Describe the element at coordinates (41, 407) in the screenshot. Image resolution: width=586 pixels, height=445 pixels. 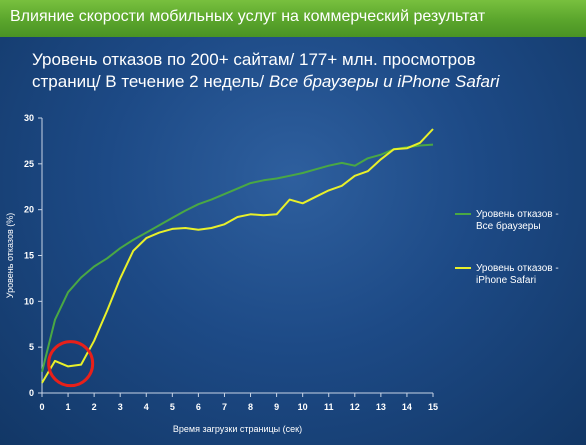
I see `x-tick-label: 0` at that location.